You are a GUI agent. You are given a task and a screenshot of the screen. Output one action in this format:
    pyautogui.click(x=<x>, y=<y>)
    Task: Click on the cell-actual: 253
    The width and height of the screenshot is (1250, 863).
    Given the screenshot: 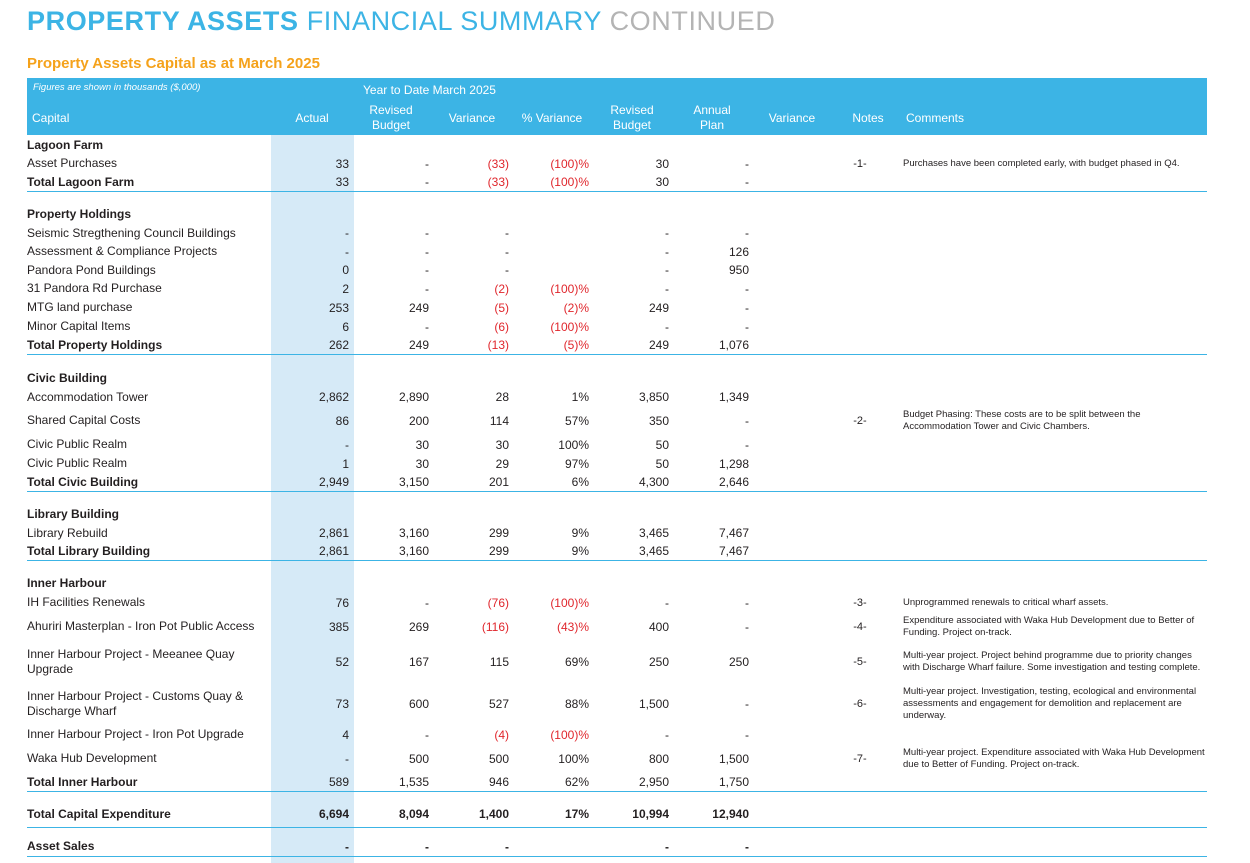 What is the action you would take?
    pyautogui.click(x=338, y=307)
    